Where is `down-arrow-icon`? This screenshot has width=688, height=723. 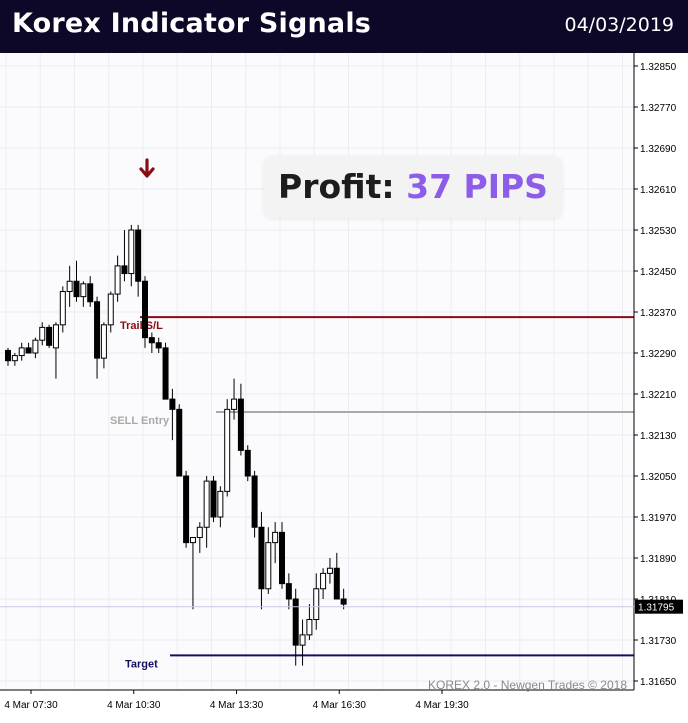 down-arrow-icon is located at coordinates (147, 168).